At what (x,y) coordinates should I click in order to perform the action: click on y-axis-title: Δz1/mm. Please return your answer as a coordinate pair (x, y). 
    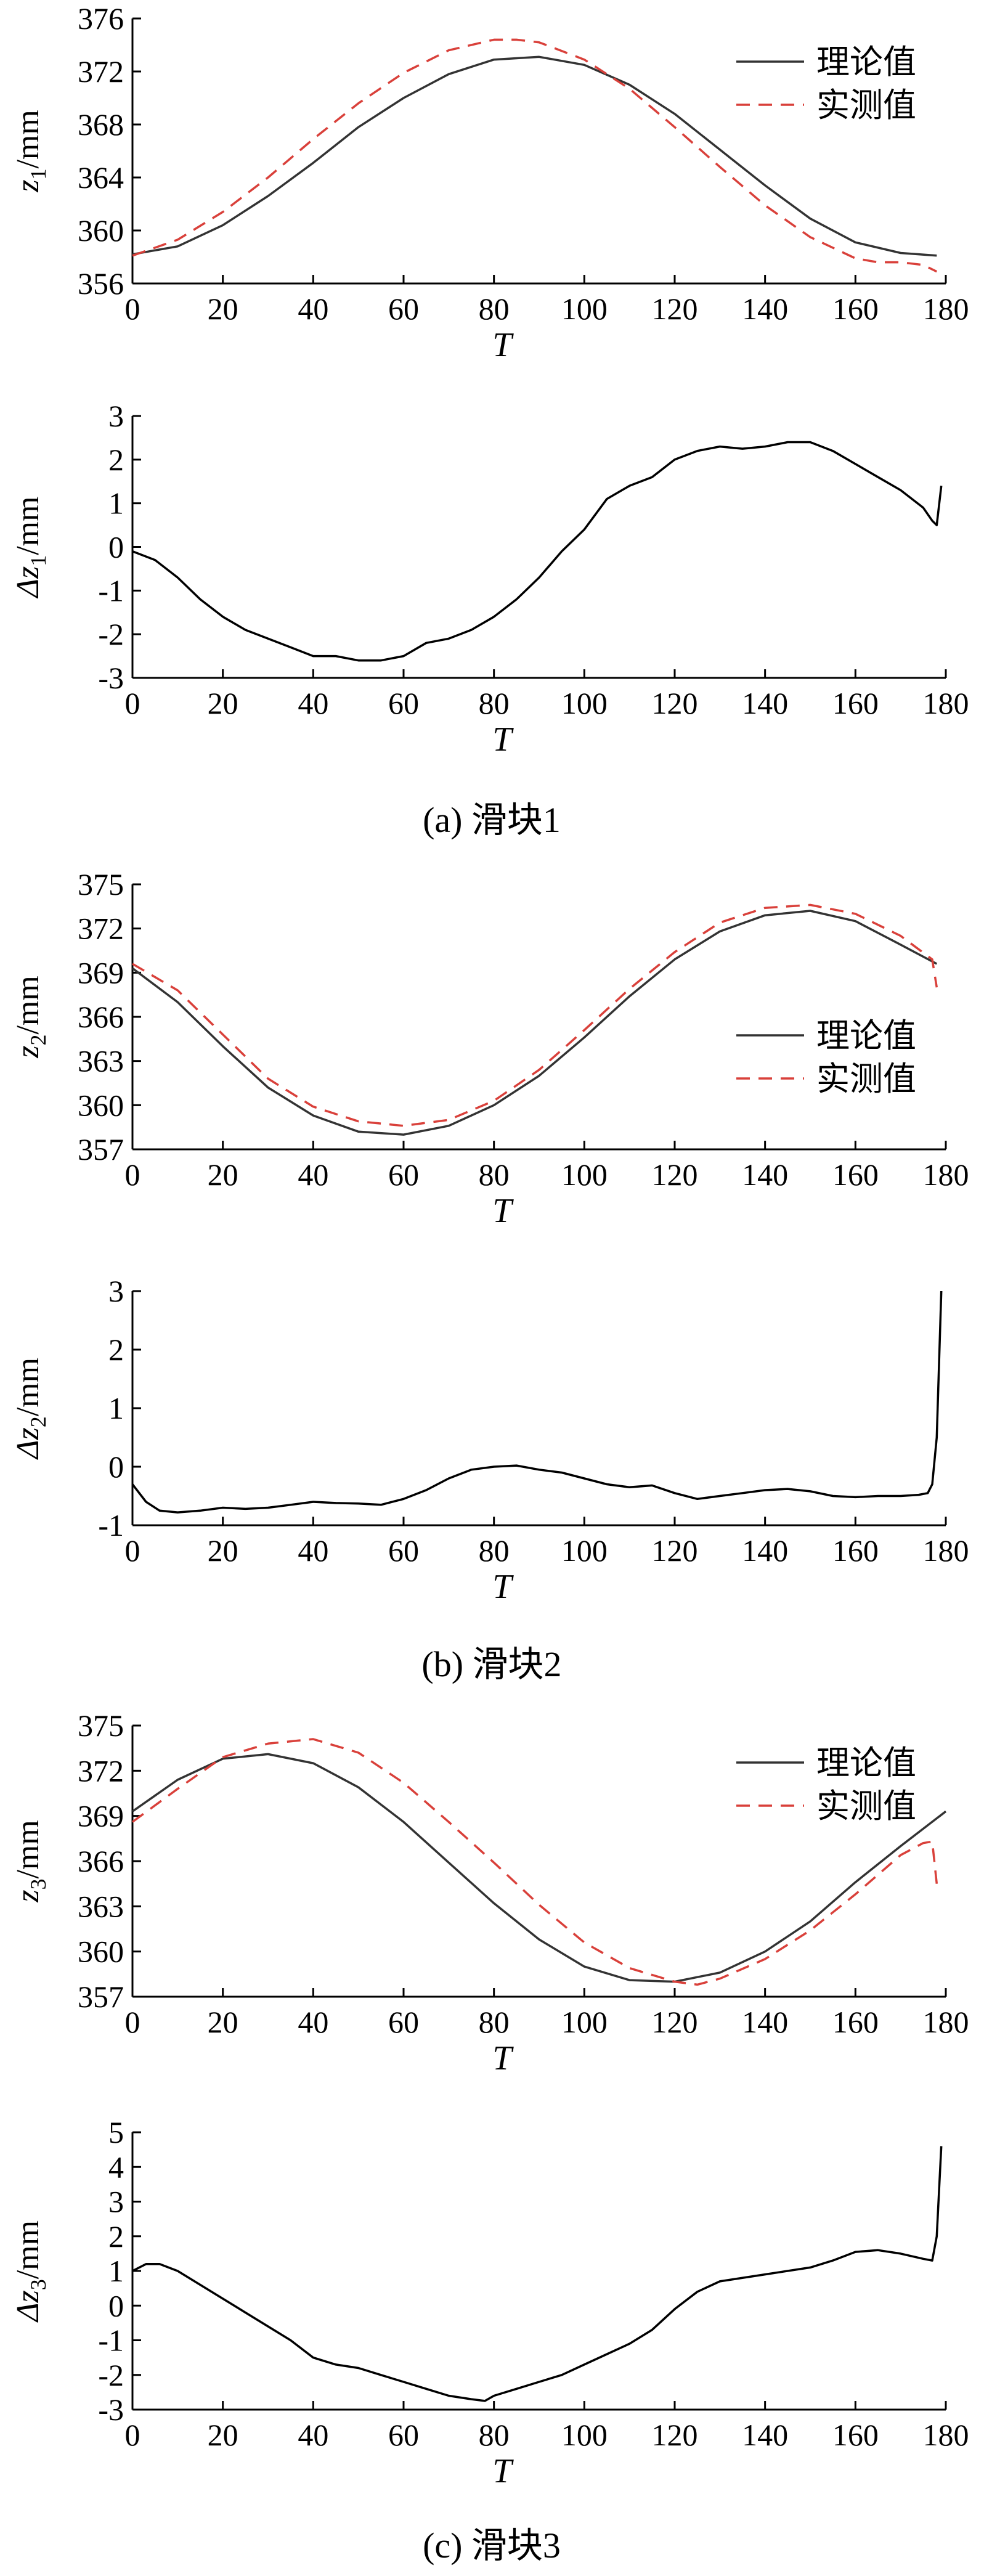
    Looking at the image, I should click on (30, 547).